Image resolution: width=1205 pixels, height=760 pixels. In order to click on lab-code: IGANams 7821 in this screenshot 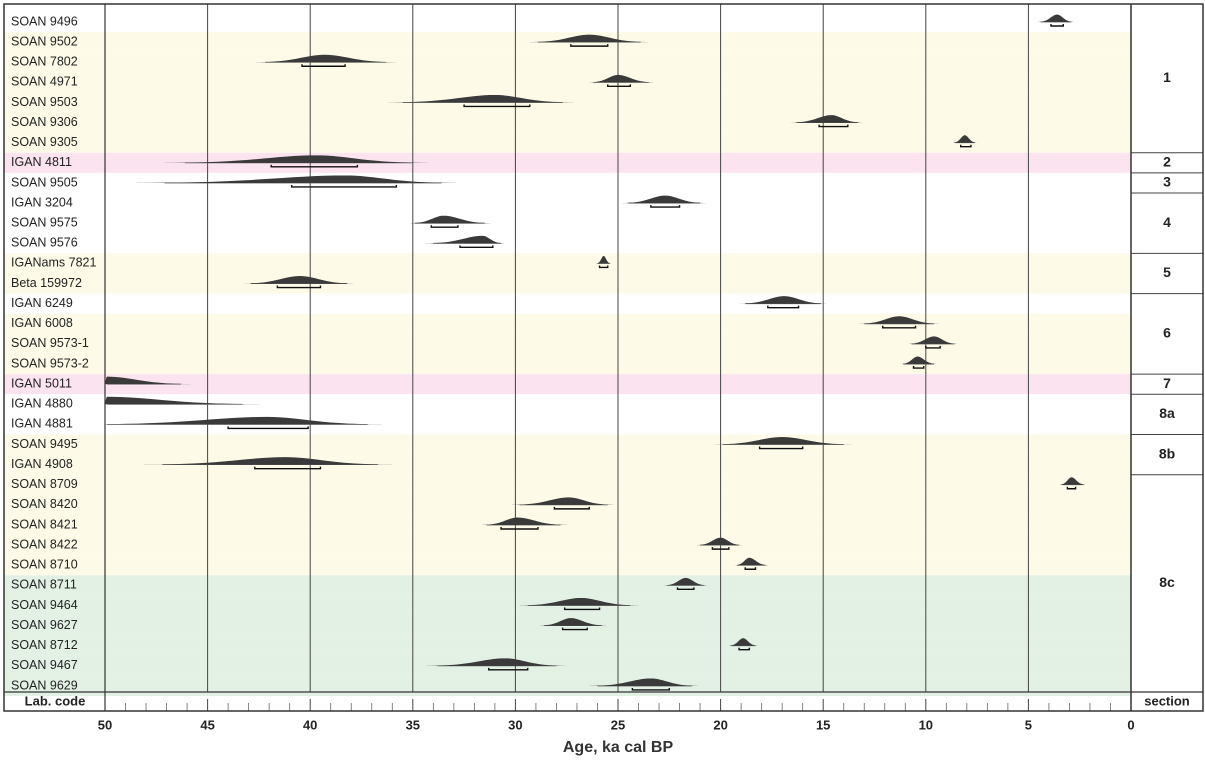, I will do `click(54, 263)`.